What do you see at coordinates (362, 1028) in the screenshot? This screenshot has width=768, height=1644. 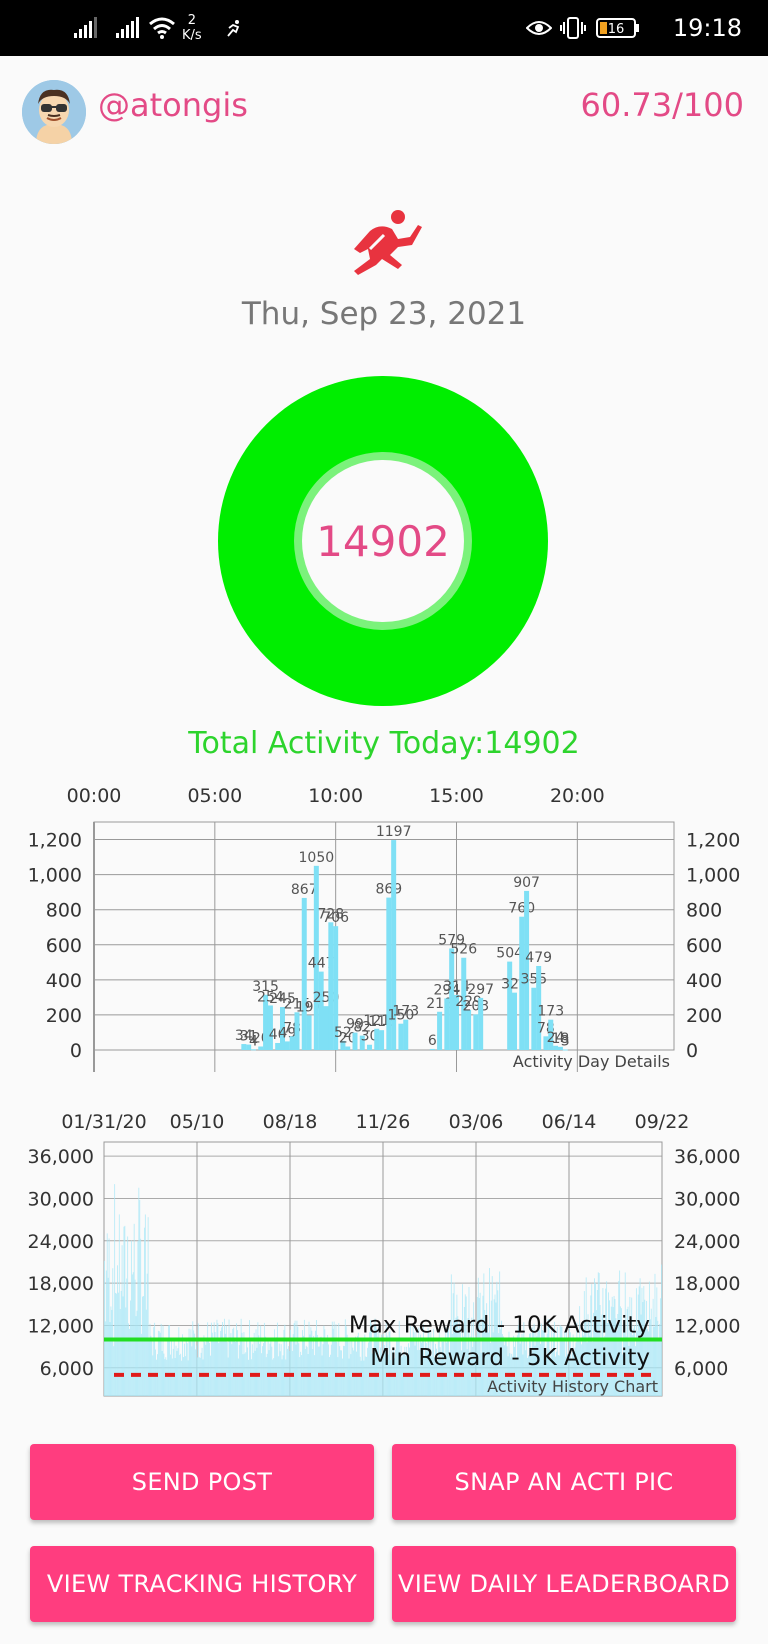 I see `data-label: 82` at bounding box center [362, 1028].